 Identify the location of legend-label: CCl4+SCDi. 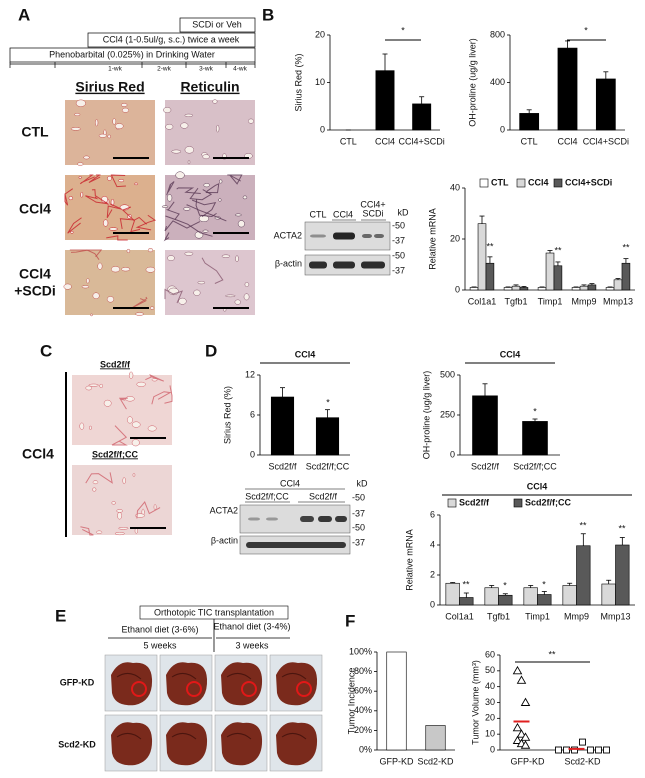
(588, 182).